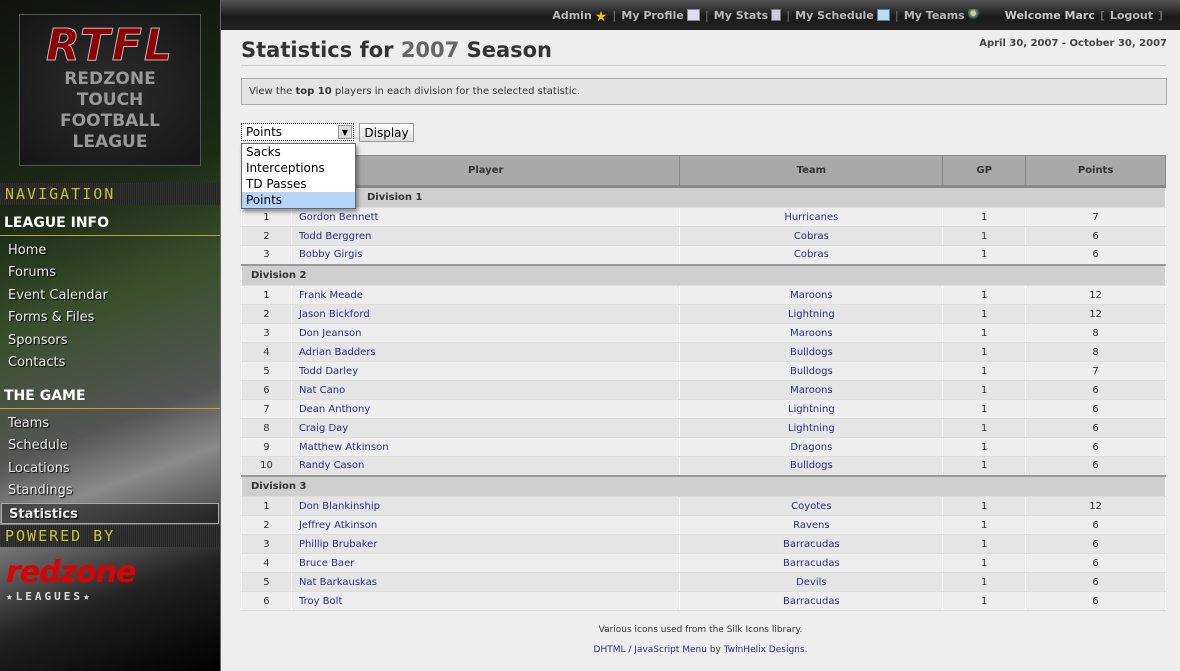 This screenshot has width=1180, height=671. What do you see at coordinates (485, 582) in the screenshot?
I see `player-link: Nat Barkauskas` at bounding box center [485, 582].